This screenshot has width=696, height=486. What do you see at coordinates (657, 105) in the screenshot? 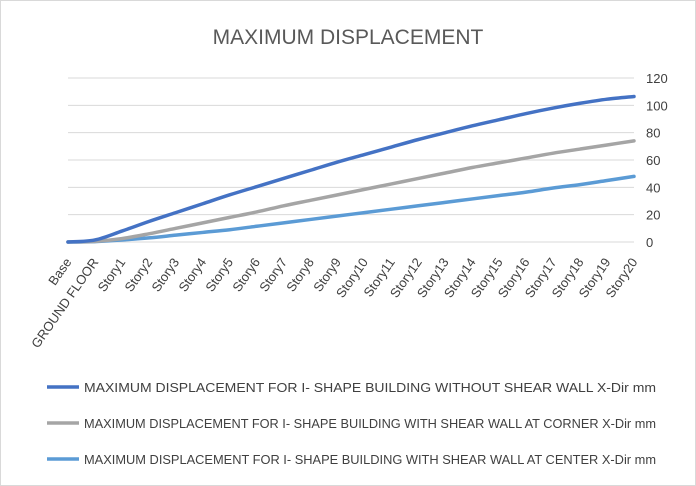
I see `y-tick-label: 100` at bounding box center [657, 105].